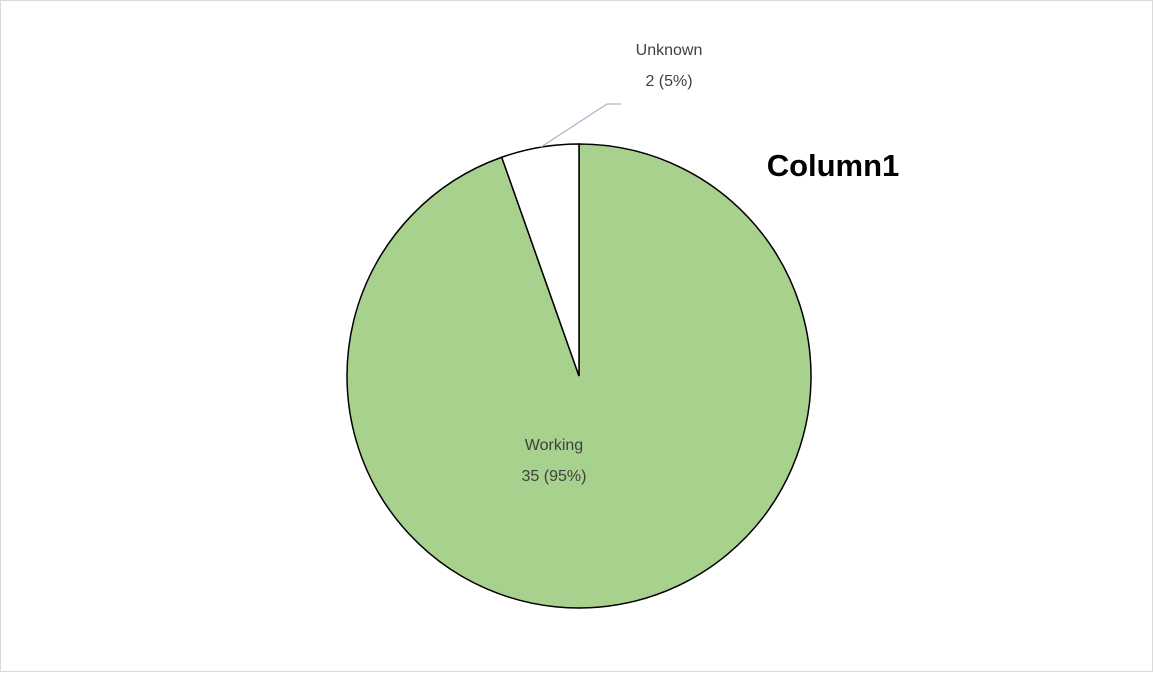 Image resolution: width=1153 pixels, height=673 pixels. Describe the element at coordinates (540, 260) in the screenshot. I see `unknown-slice` at that location.